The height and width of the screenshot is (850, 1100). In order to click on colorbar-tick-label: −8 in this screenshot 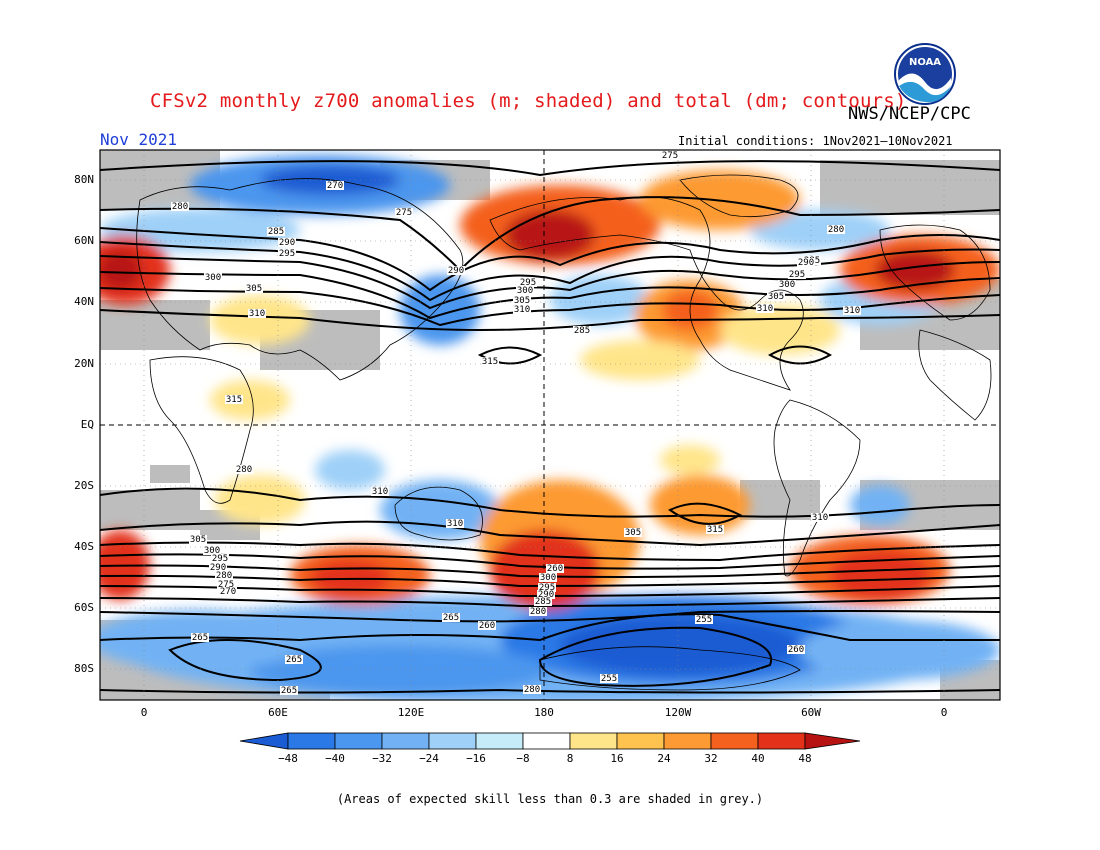, I will do `click(523, 758)`.